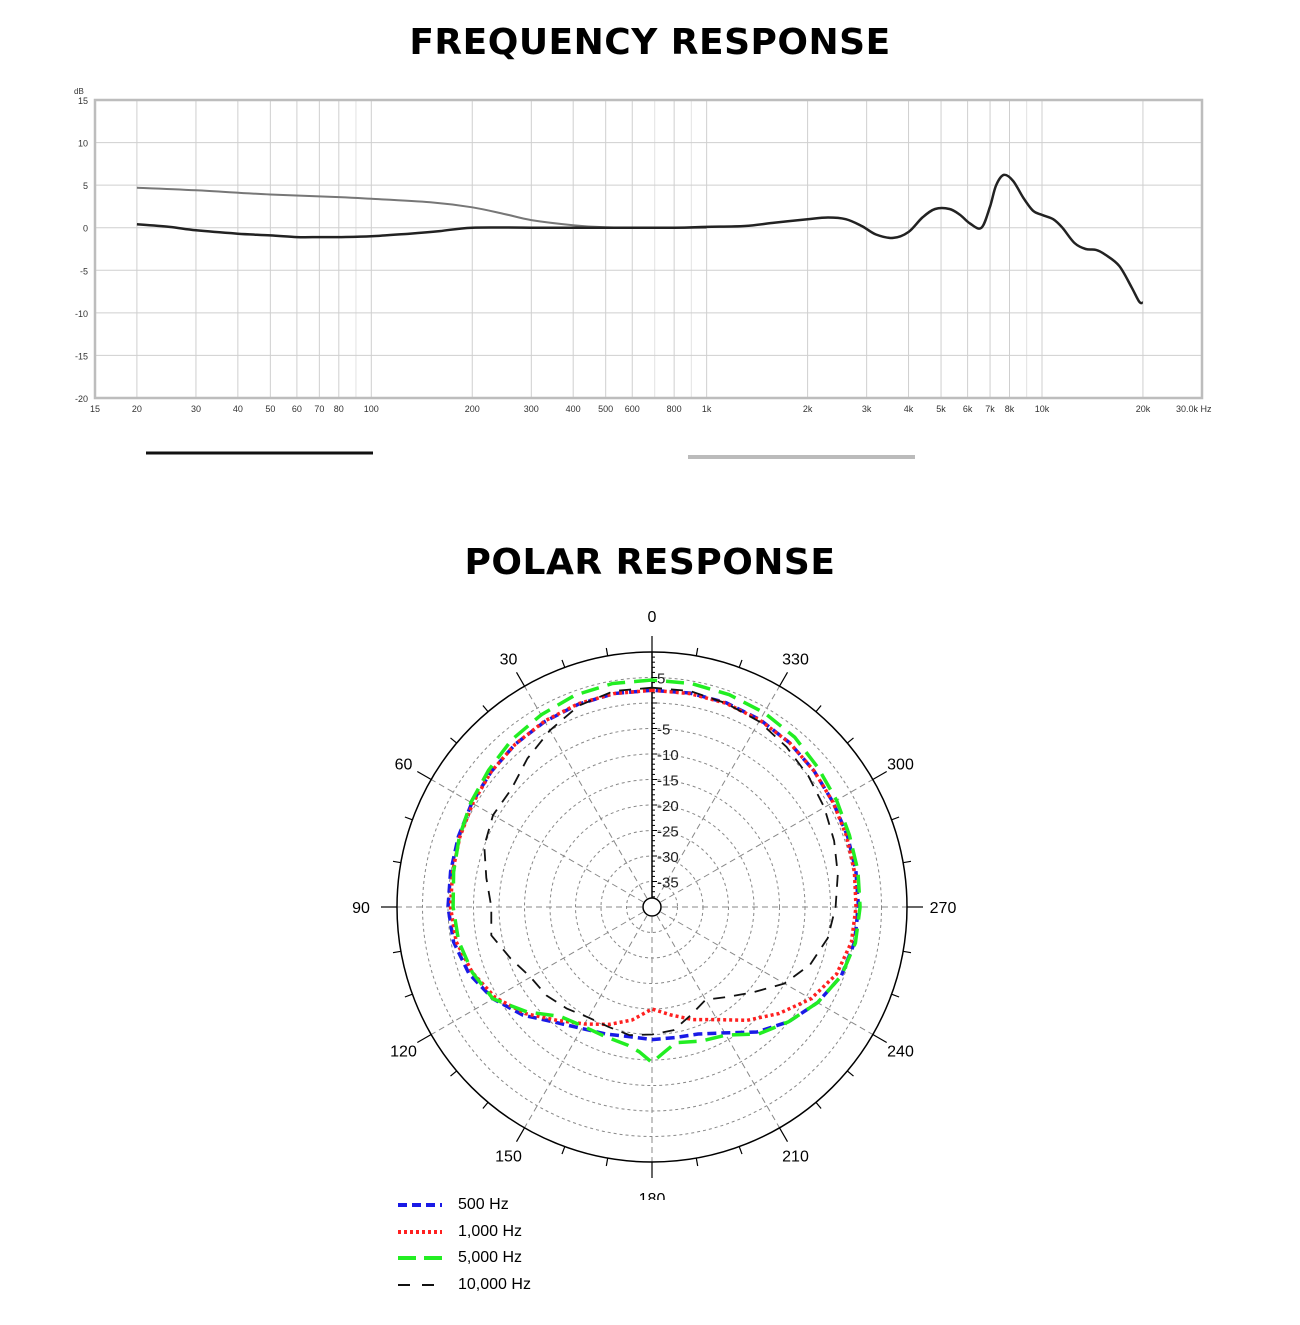 The width and height of the screenshot is (1300, 1325). Describe the element at coordinates (420, 1258) in the screenshot. I see `legend-swatch-5000hz` at that location.